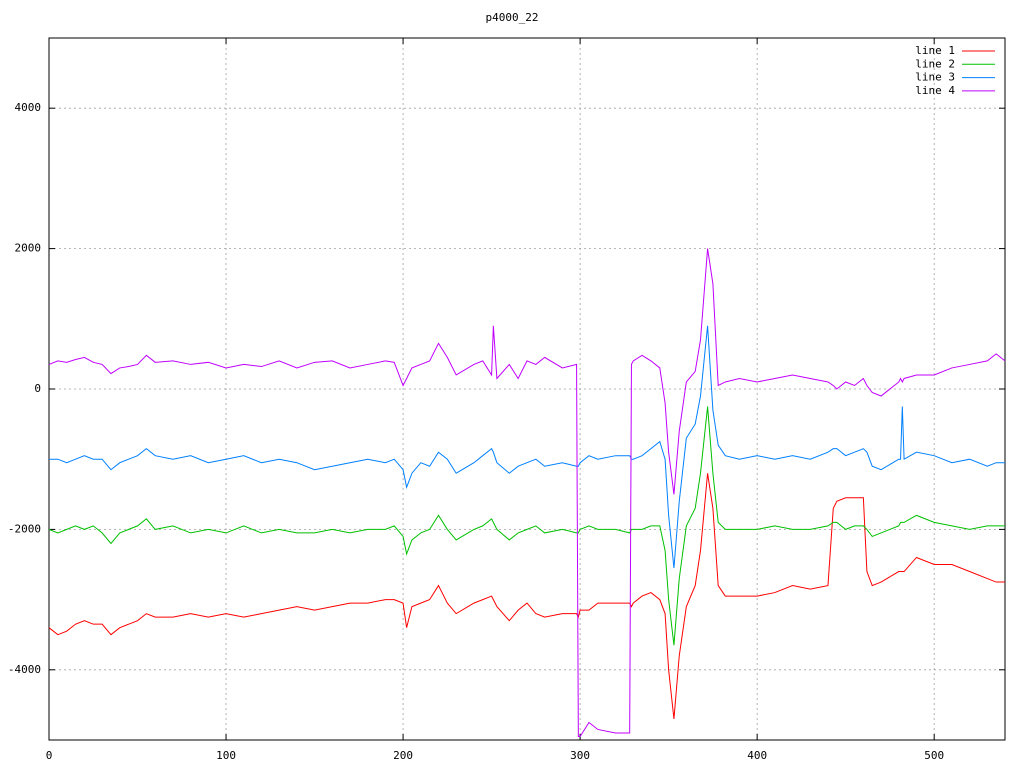 Image resolution: width=1024 pixels, height=768 pixels. Describe the element at coordinates (935, 63) in the screenshot. I see `legend-label: line 2` at that location.